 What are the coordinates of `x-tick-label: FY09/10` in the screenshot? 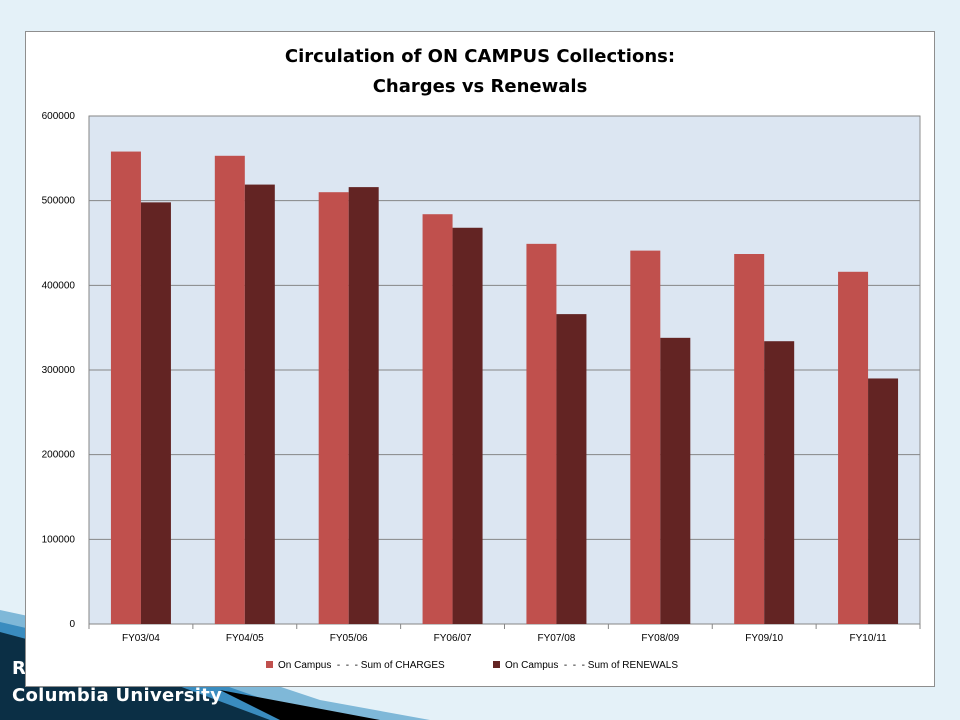 It's located at (764, 638).